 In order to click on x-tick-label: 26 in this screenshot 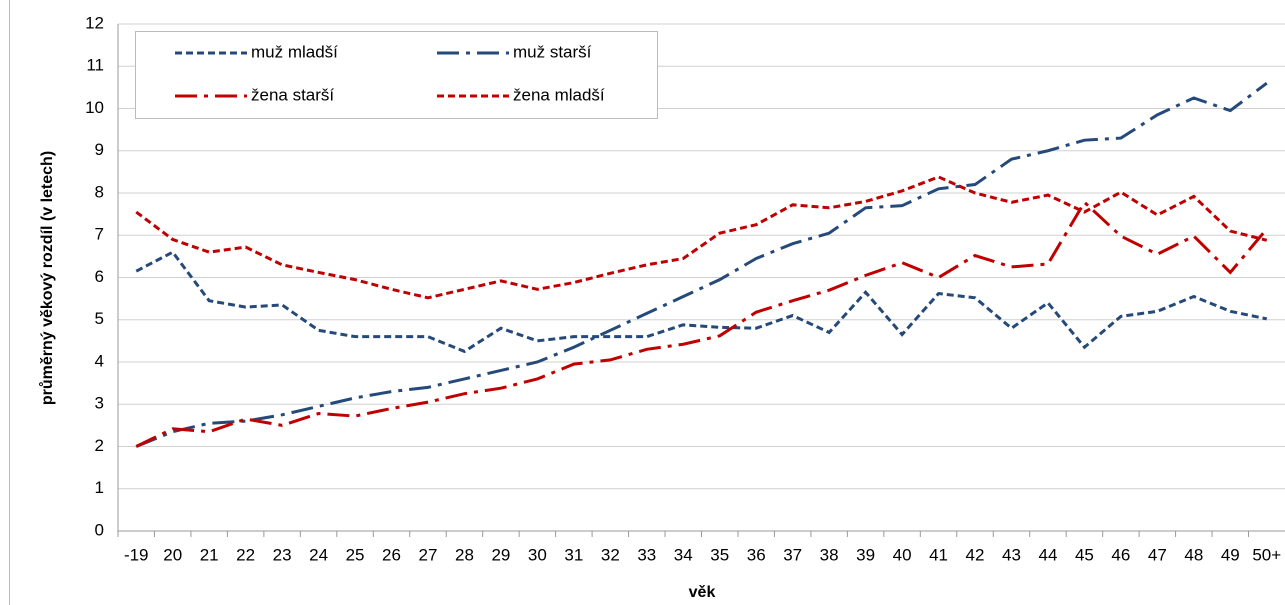, I will do `click(391, 554)`.